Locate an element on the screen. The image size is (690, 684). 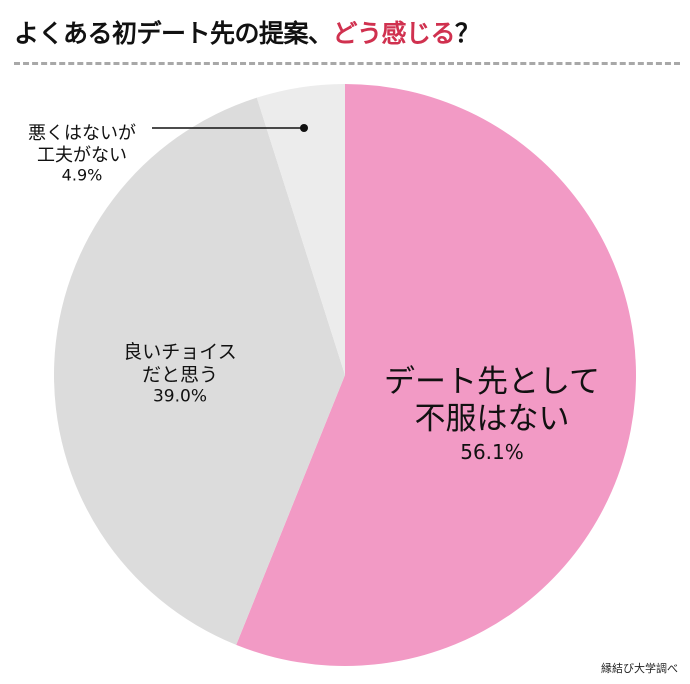
slice-label-2-line-2: だと思う is located at coordinates (180, 375).